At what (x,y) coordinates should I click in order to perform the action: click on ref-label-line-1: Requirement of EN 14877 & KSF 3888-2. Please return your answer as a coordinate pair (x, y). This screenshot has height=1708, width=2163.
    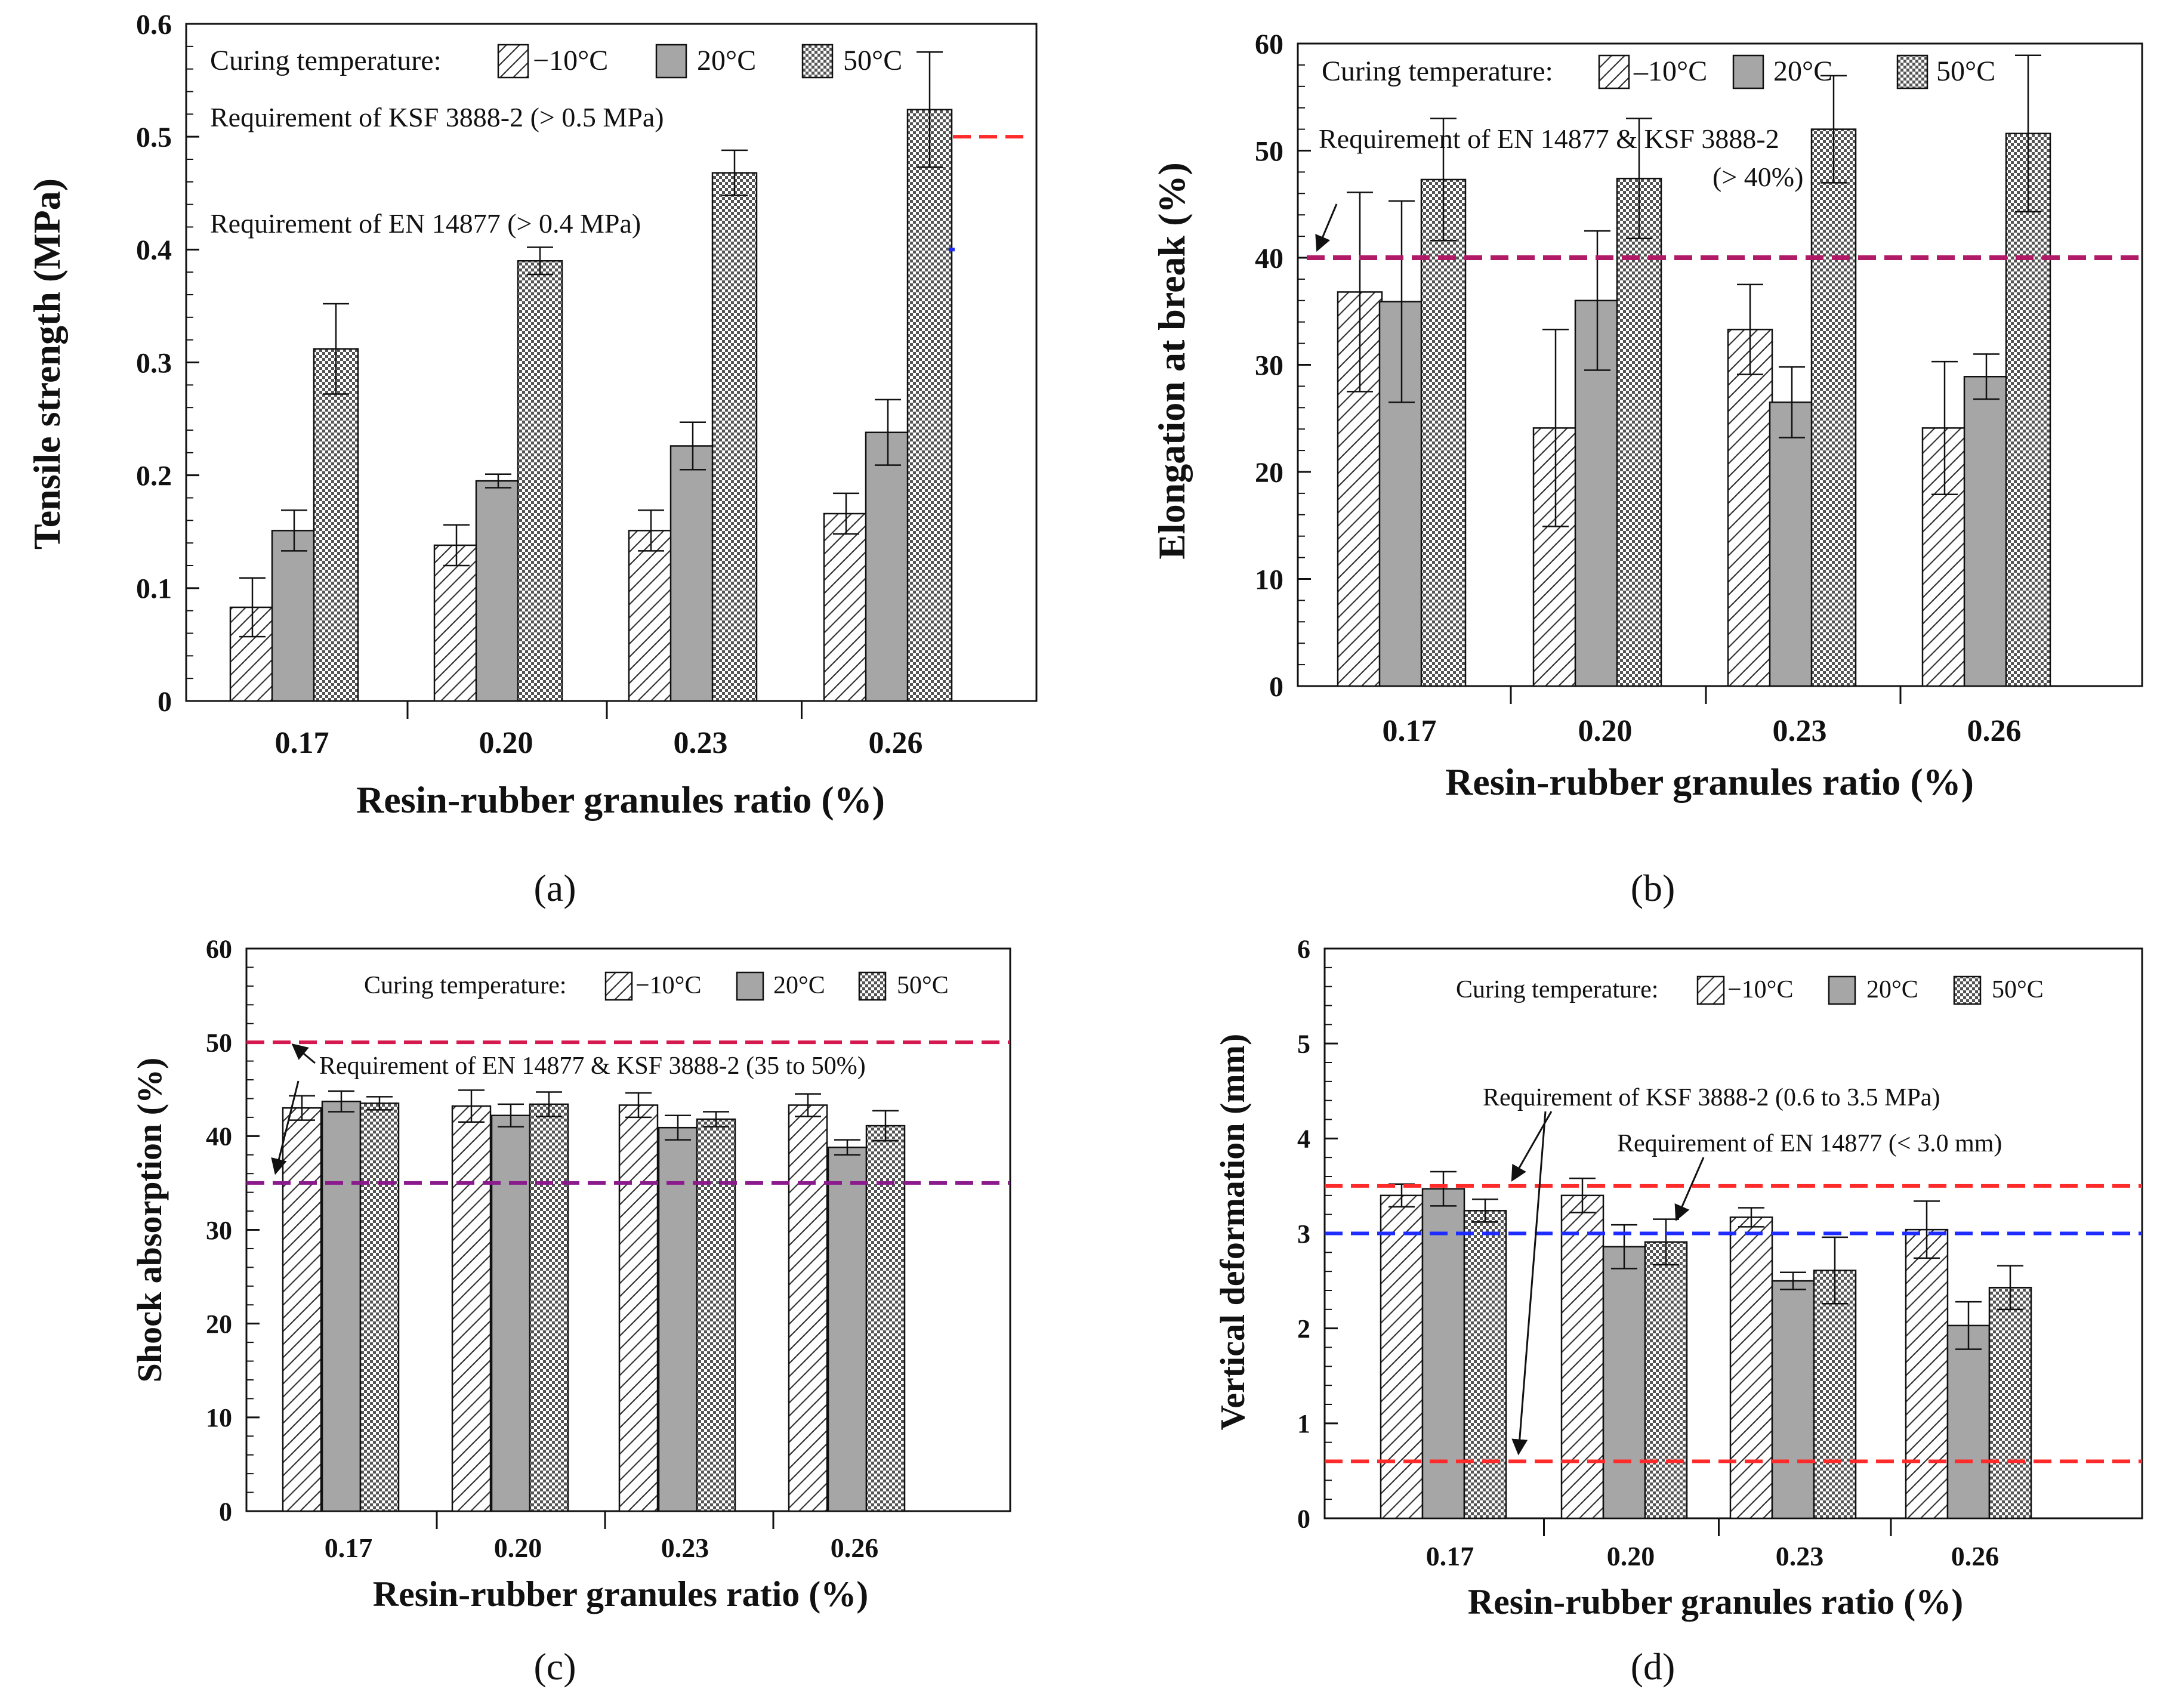
    Looking at the image, I should click on (1549, 138).